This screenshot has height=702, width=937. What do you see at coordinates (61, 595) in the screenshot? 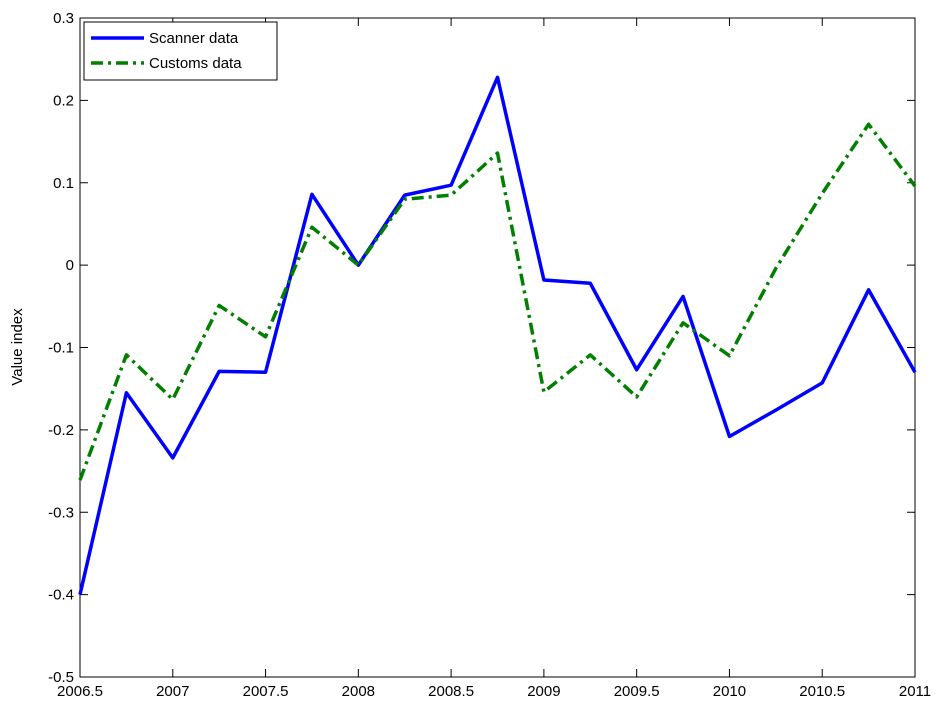
I see `y-tick-label: -0.4` at bounding box center [61, 595].